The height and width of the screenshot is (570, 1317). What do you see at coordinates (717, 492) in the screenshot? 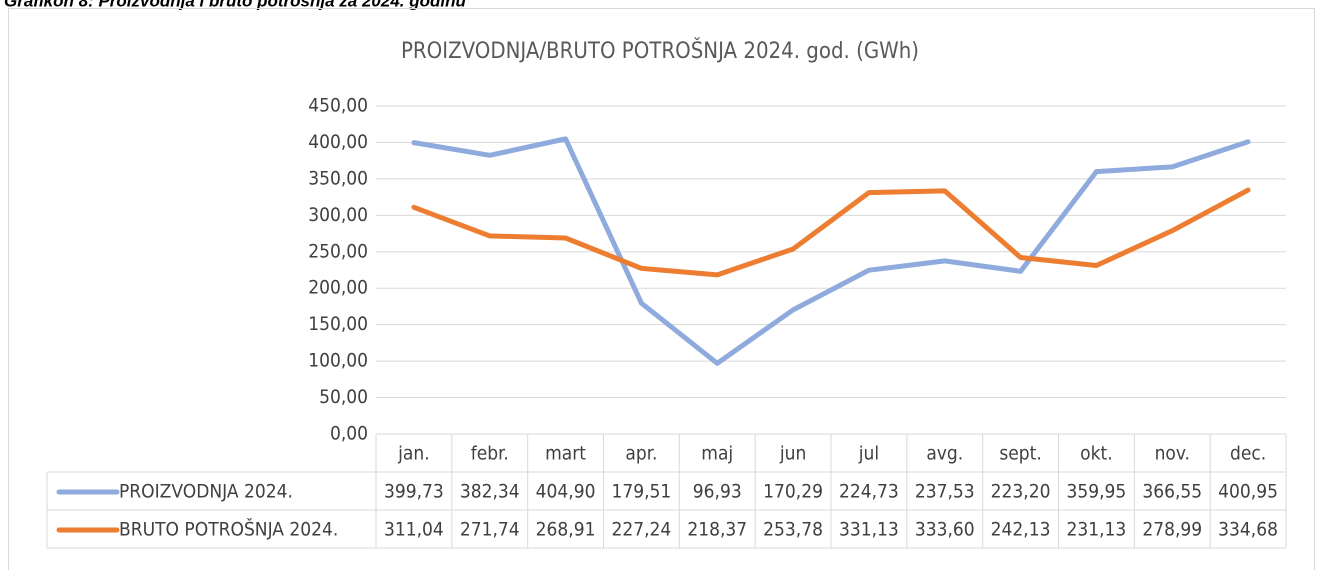
I see `table-value: 96,93` at bounding box center [717, 492].